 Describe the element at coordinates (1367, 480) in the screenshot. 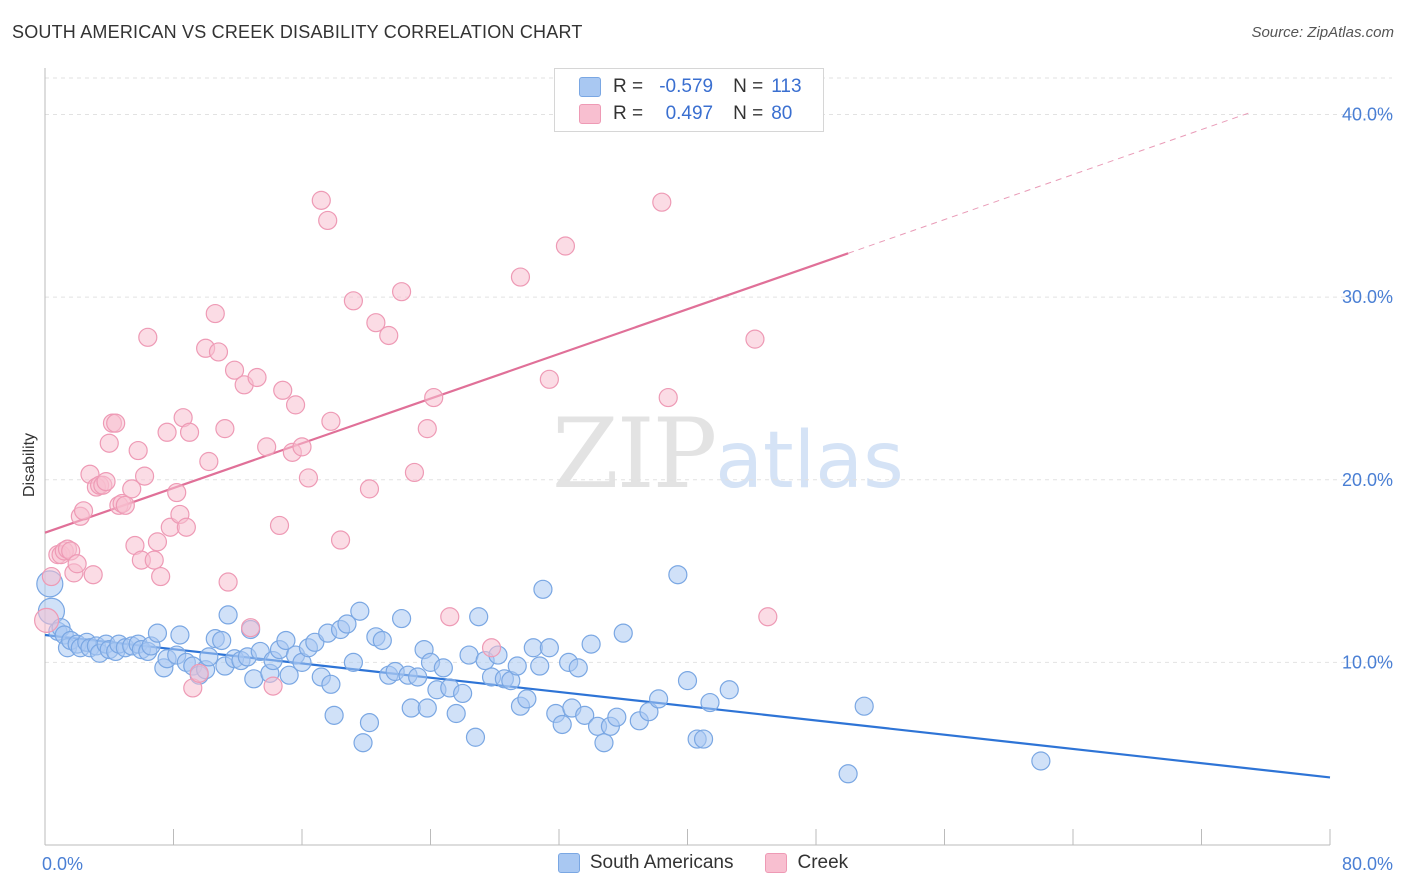

I see `y-tick-label: 20.0%` at that location.